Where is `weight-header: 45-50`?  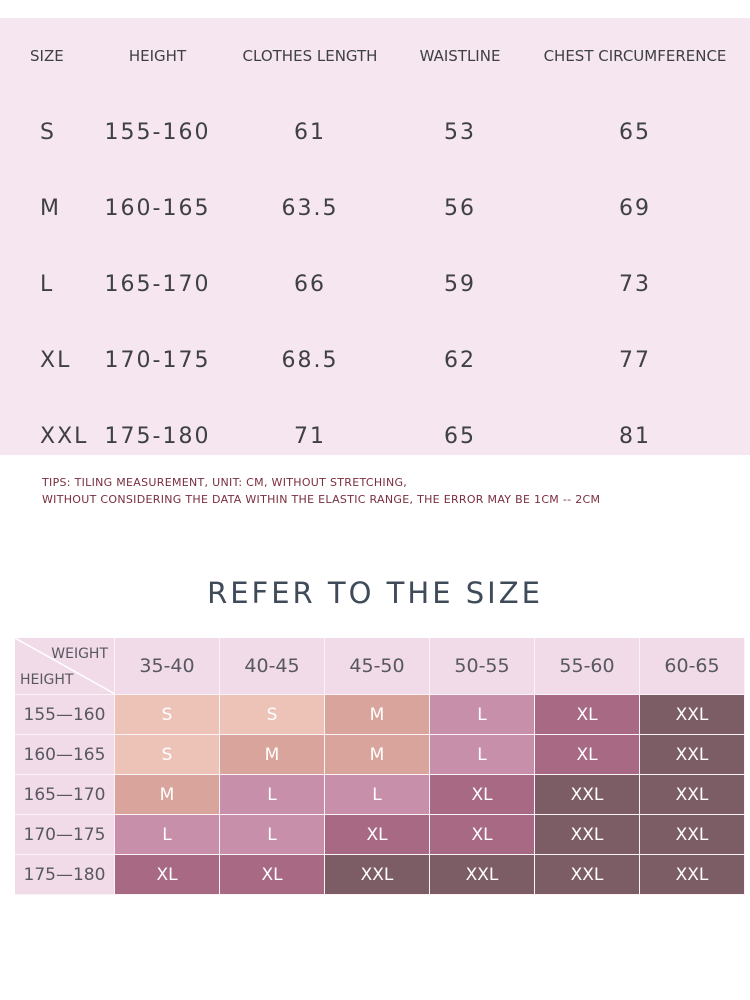 weight-header: 45-50 is located at coordinates (377, 666).